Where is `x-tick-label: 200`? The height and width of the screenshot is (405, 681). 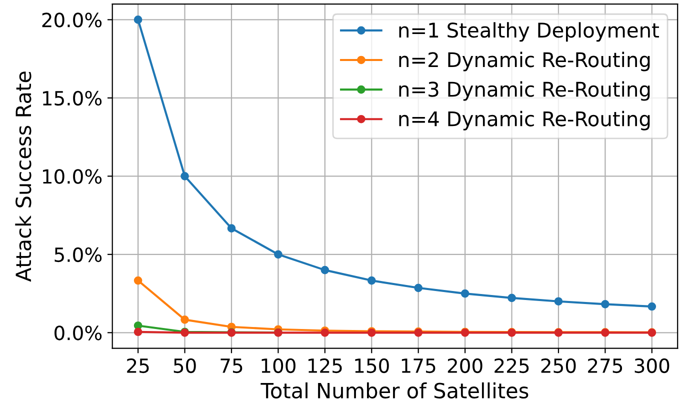
x-tick-label: 200 is located at coordinates (465, 366).